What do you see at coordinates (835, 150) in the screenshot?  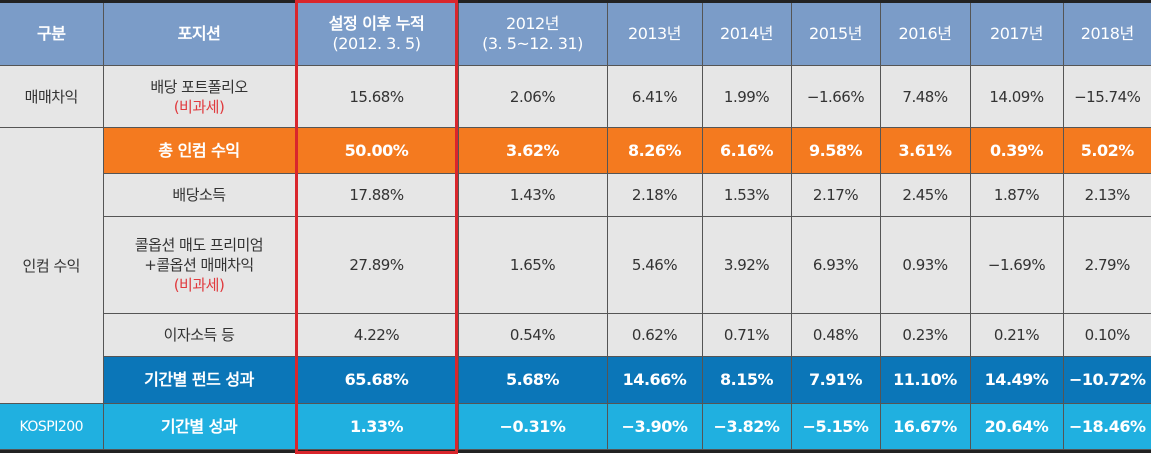 I see `value-cell: 9.58%` at bounding box center [835, 150].